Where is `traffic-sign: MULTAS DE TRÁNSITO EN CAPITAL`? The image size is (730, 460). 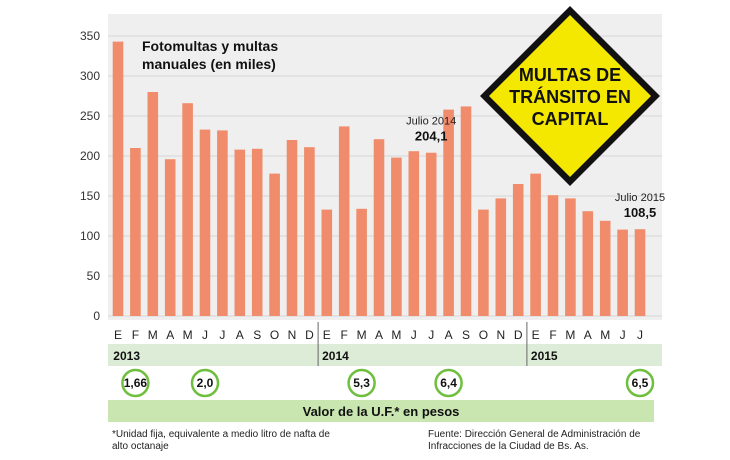 traffic-sign: MULTAS DE TRÁNSITO EN CAPITAL is located at coordinates (570, 96).